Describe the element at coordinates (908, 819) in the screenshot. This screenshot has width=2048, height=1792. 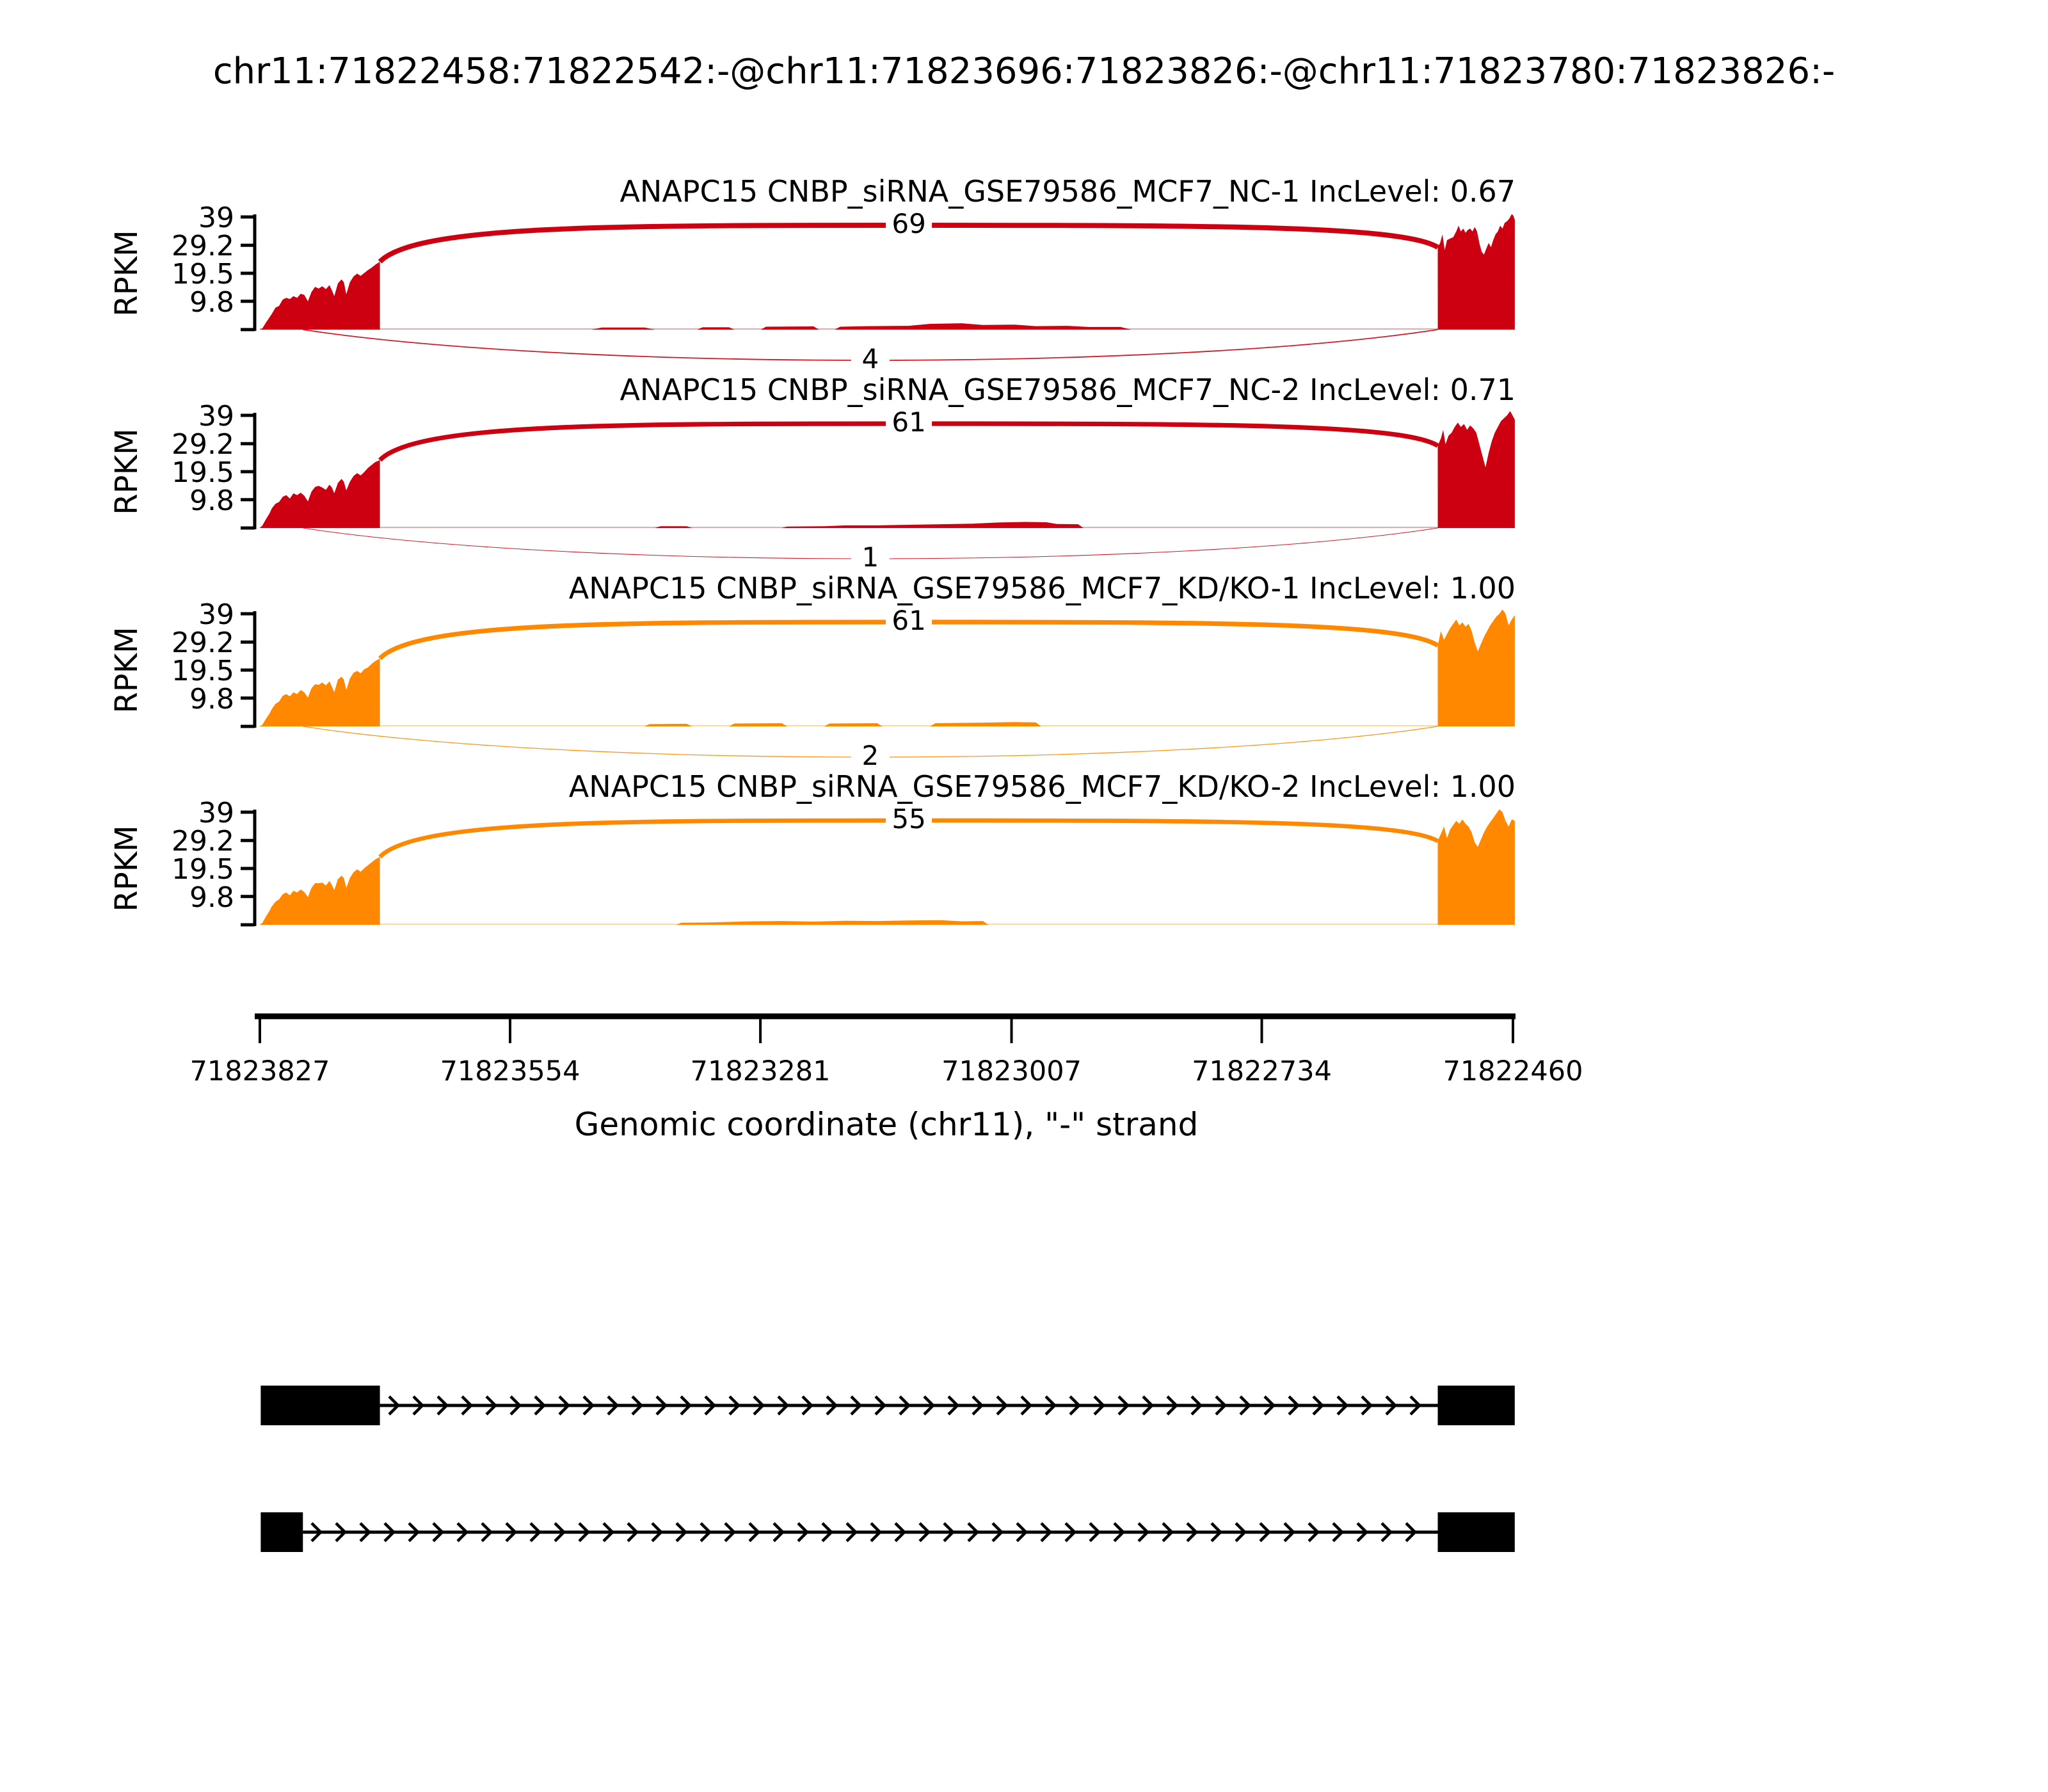
I see `inclusion-junction-count: 55` at that location.